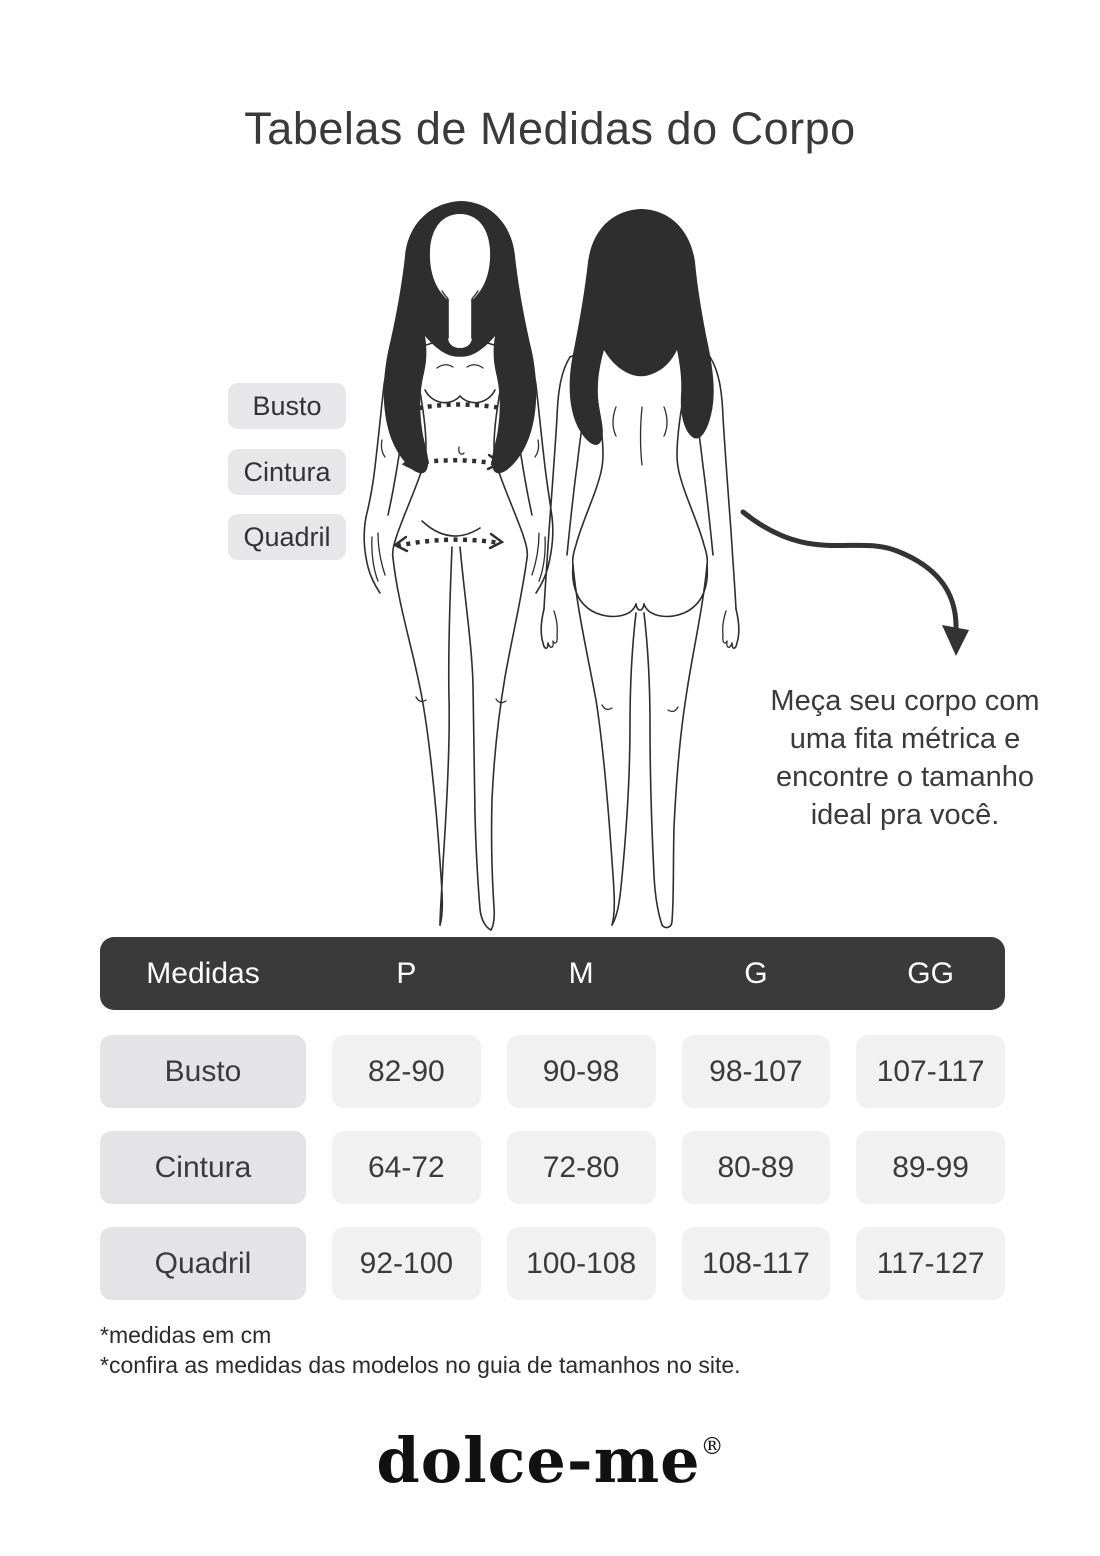 This screenshot has width=1100, height=1556. I want to click on brand-logo: dolce-me®, so click(550, 1460).